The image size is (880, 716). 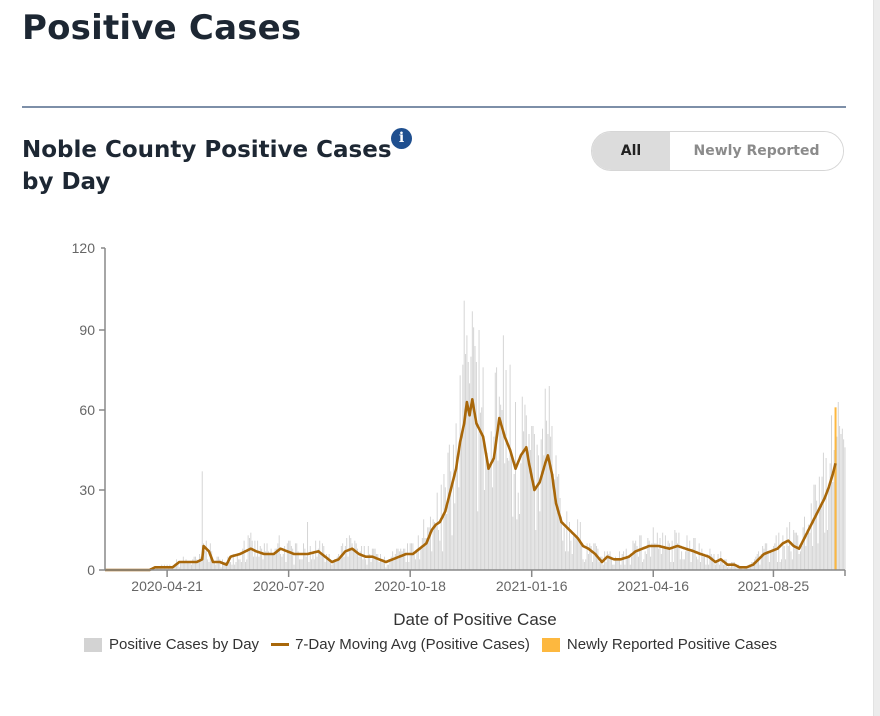 I want to click on toggle-all-button: All, so click(x=631, y=151).